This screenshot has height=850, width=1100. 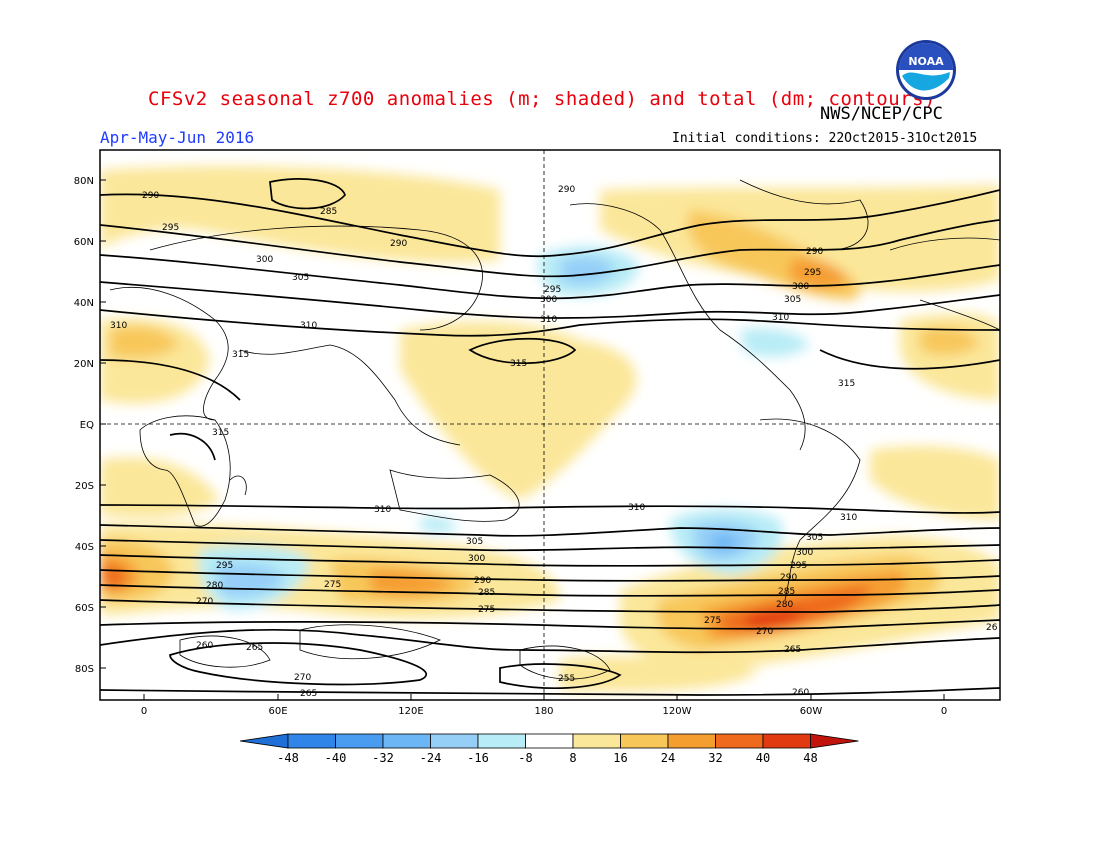 What do you see at coordinates (478, 758) in the screenshot?
I see `colorbar-label: -16` at bounding box center [478, 758].